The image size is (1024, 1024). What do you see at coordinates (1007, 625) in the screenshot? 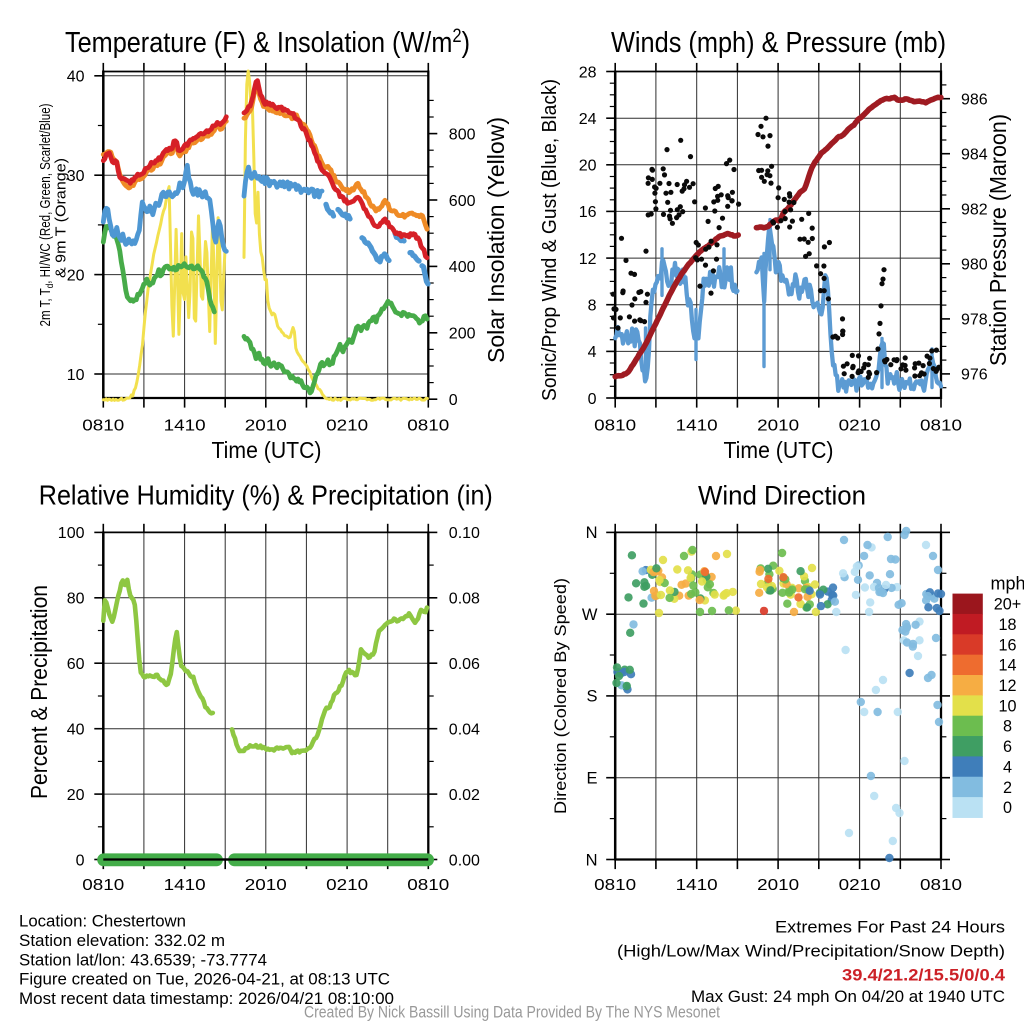
I see `svg-text: 18` at bounding box center [1007, 625].